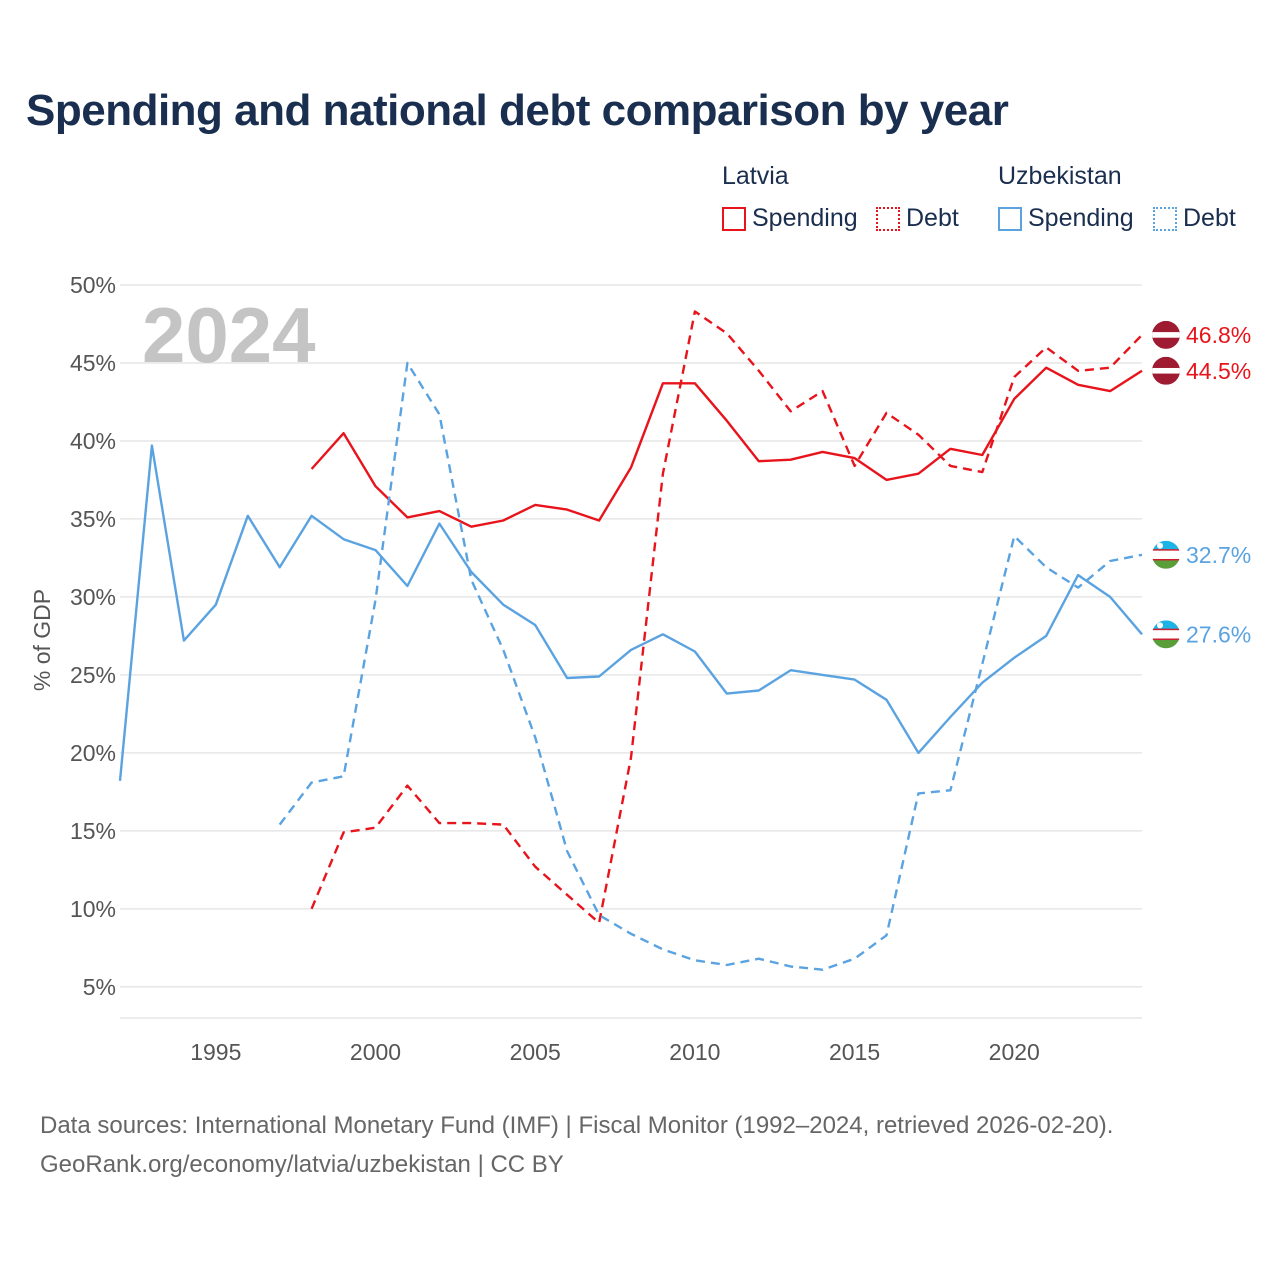 The width and height of the screenshot is (1280, 1280). Describe the element at coordinates (93, 441) in the screenshot. I see `y-tick-label: 40%` at that location.